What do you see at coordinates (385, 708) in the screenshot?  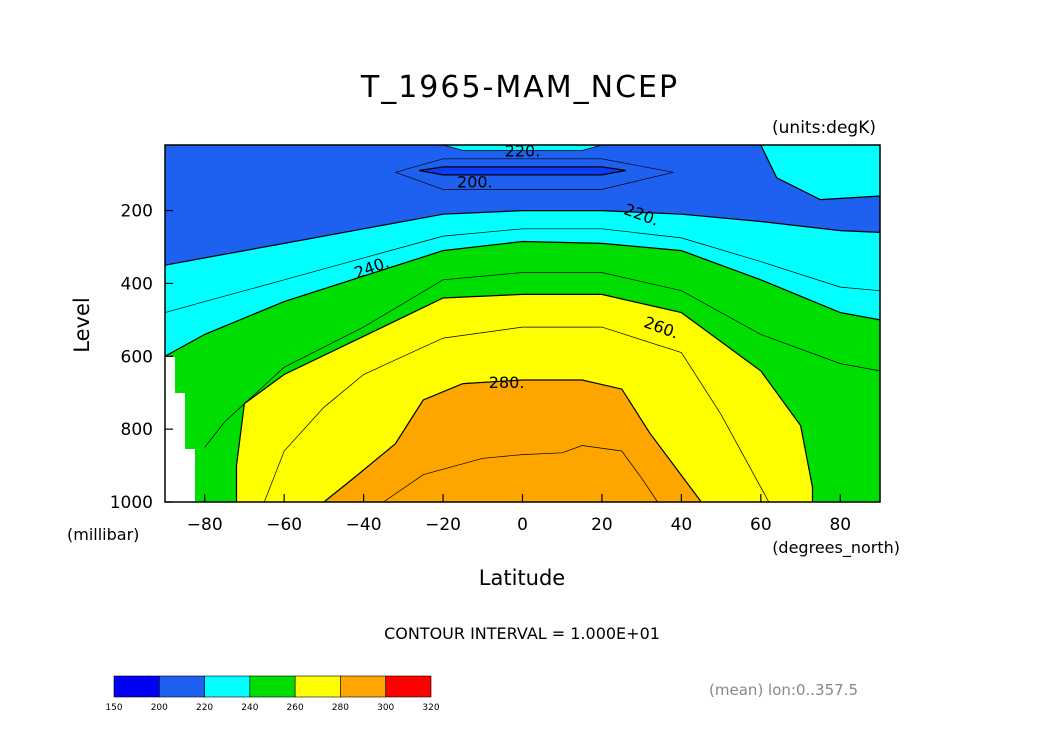 I see `colorbar-tick-label: 300` at bounding box center [385, 708].